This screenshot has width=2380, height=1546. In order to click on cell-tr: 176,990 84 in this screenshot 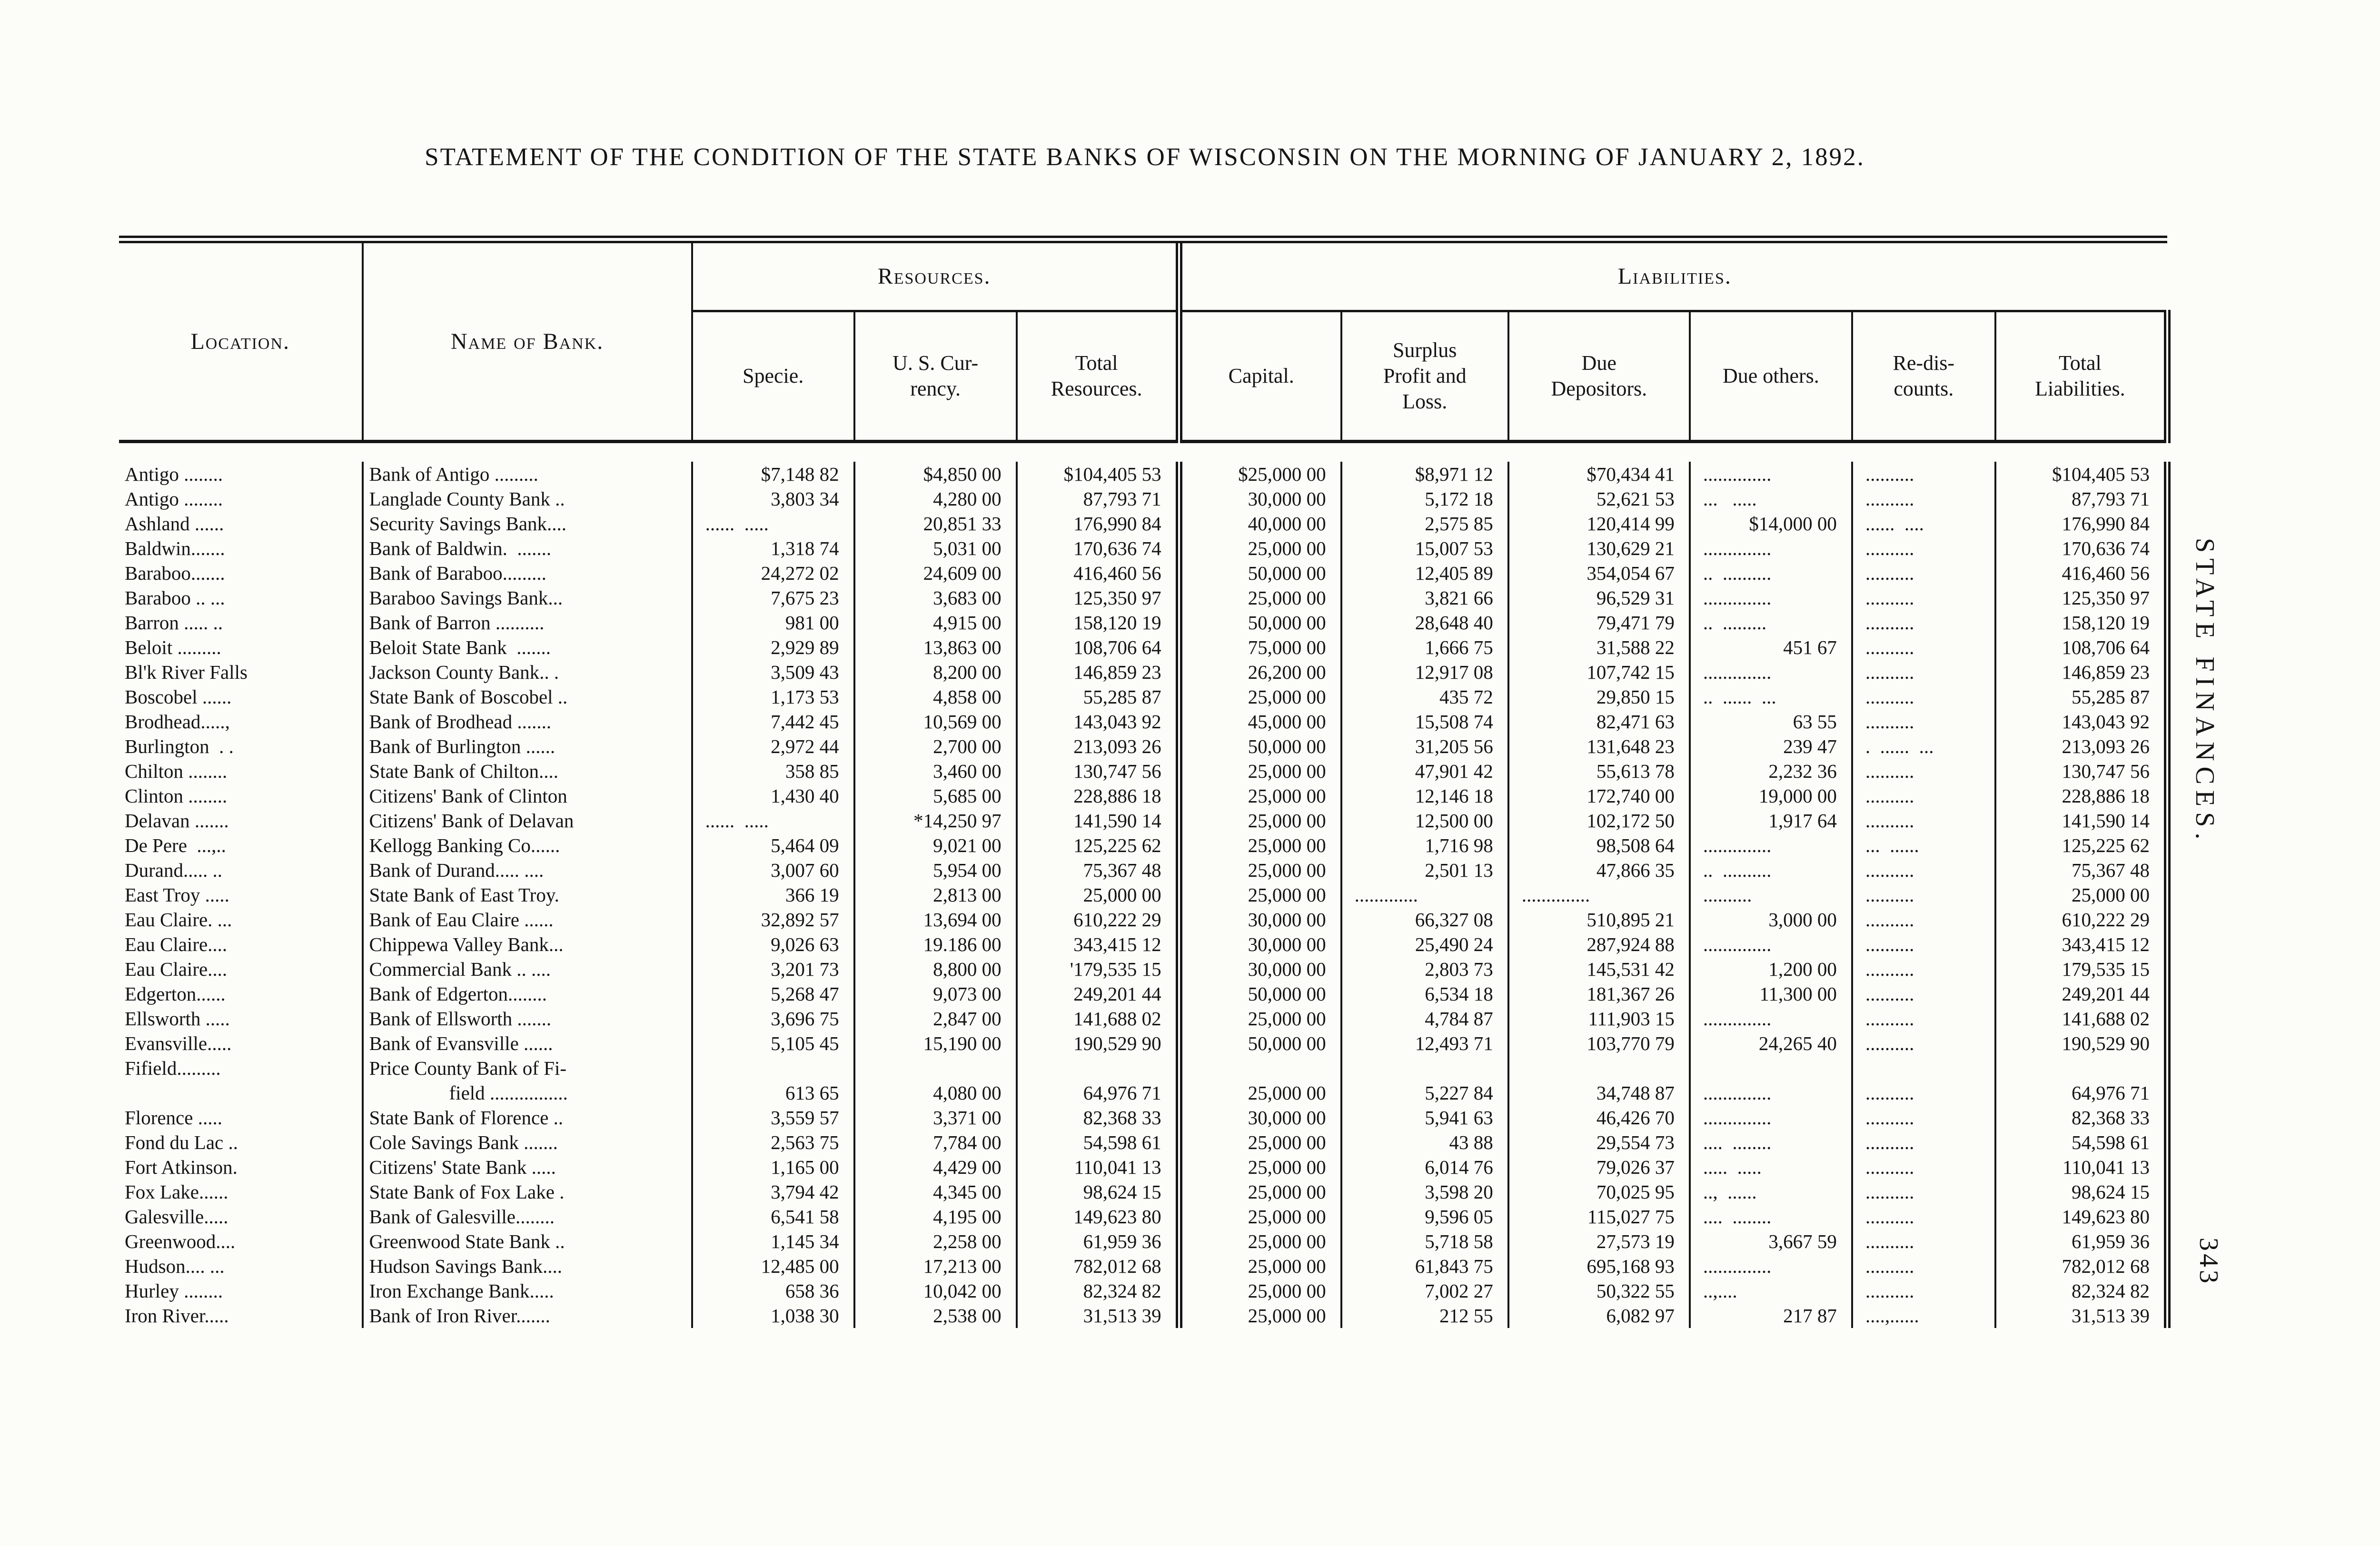, I will do `click(1097, 523)`.